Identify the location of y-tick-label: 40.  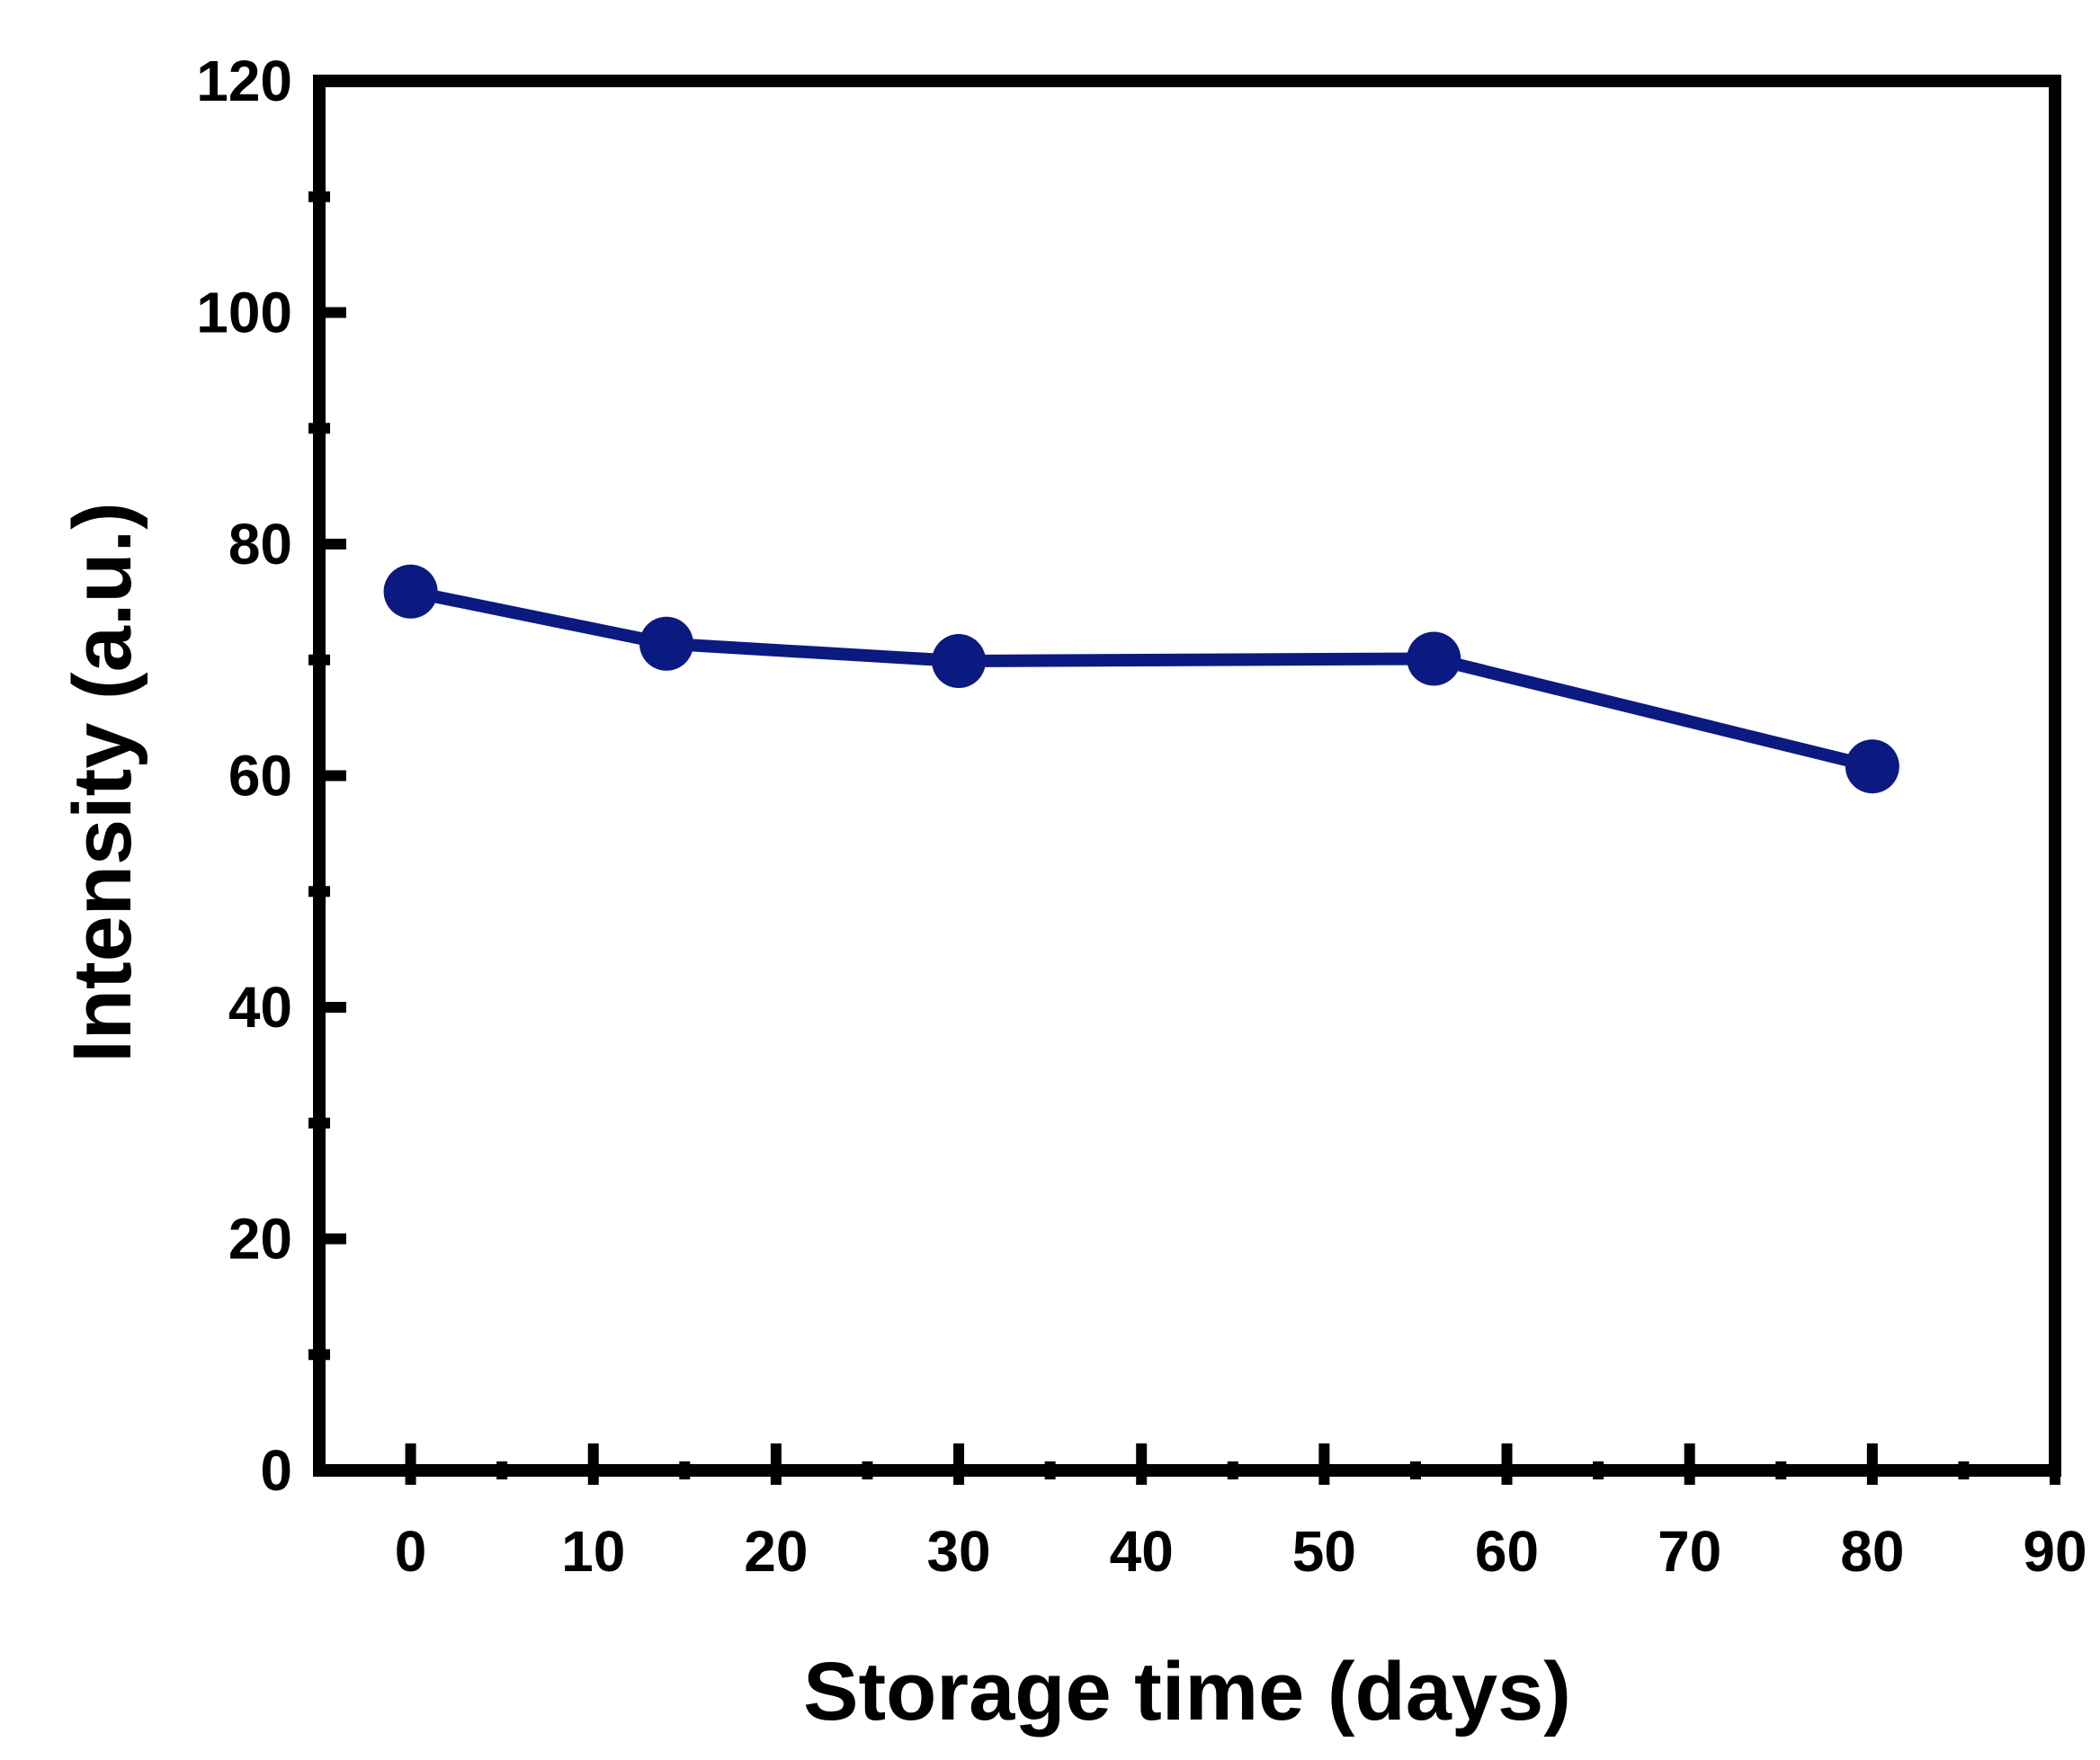
(260, 1007).